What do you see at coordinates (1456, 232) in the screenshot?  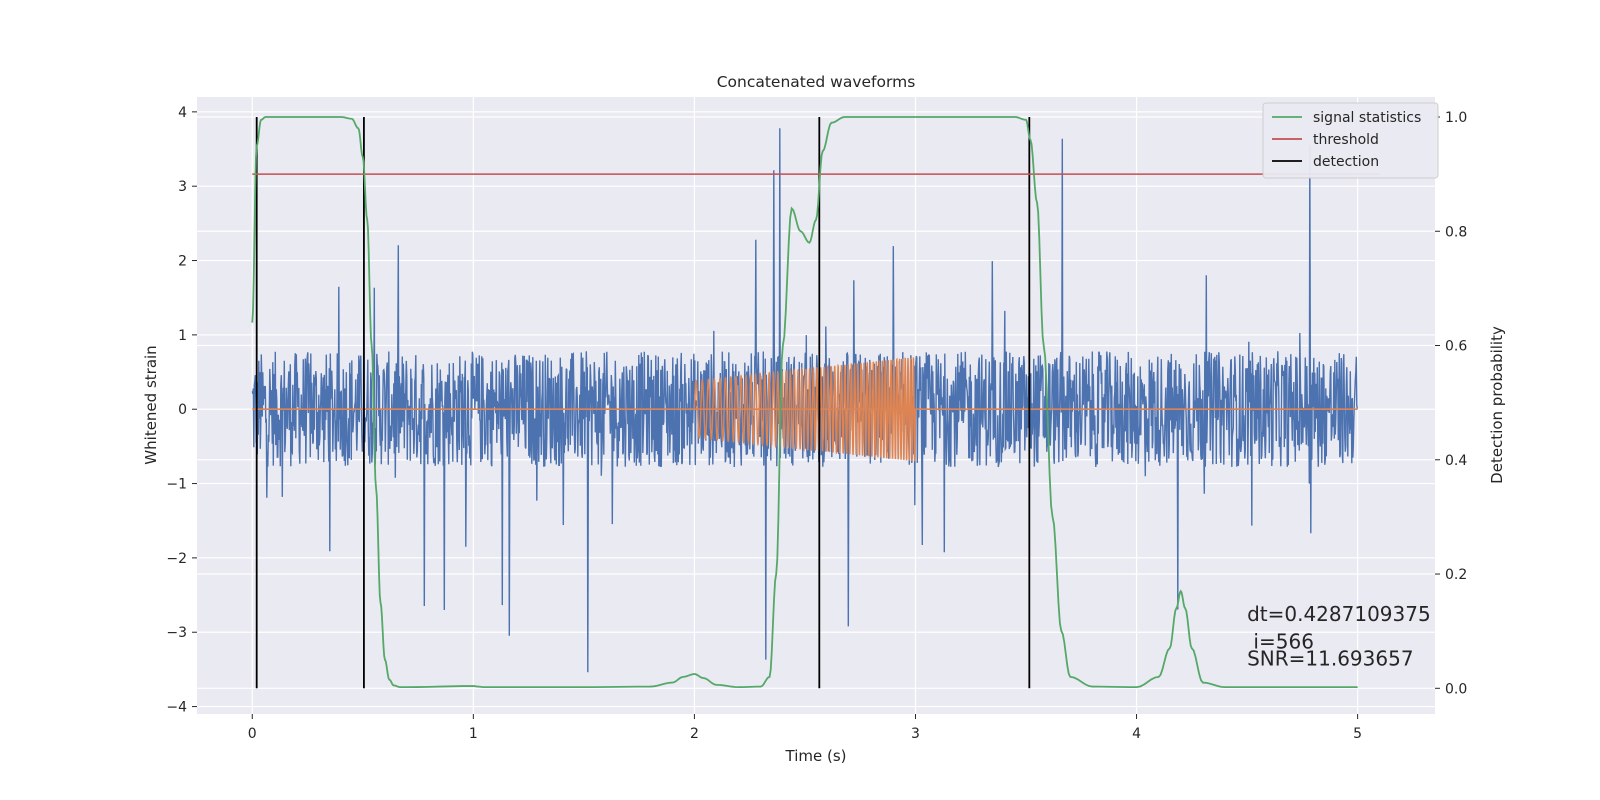 I see `y2-tick-label: 0.8` at bounding box center [1456, 232].